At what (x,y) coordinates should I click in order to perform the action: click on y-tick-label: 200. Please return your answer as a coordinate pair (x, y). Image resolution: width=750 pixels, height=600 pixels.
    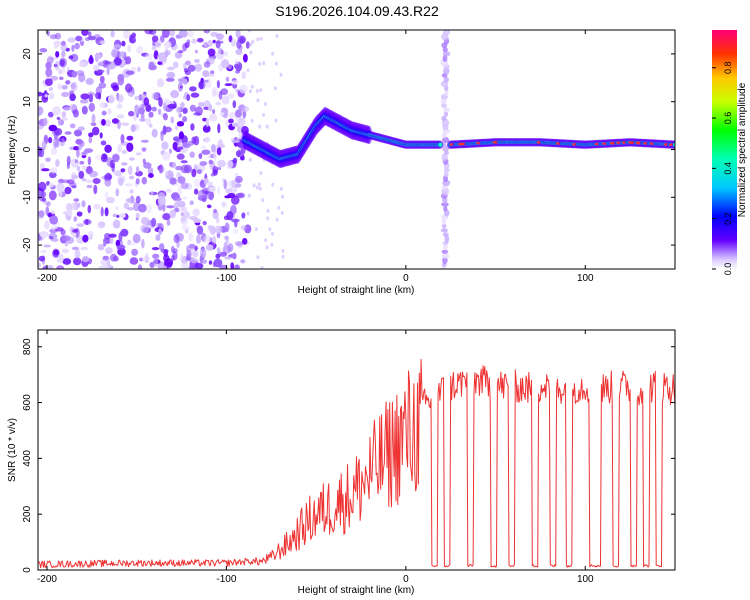
    Looking at the image, I should click on (27, 513).